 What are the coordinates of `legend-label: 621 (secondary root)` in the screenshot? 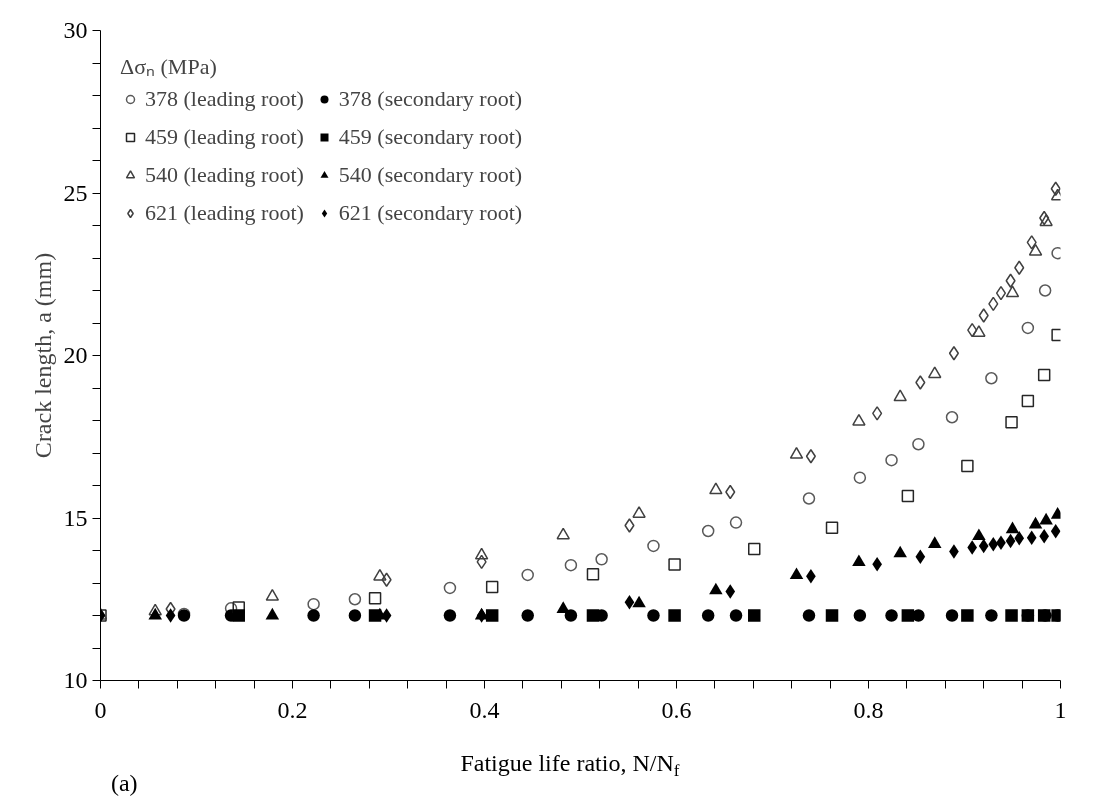 It's located at (430, 213).